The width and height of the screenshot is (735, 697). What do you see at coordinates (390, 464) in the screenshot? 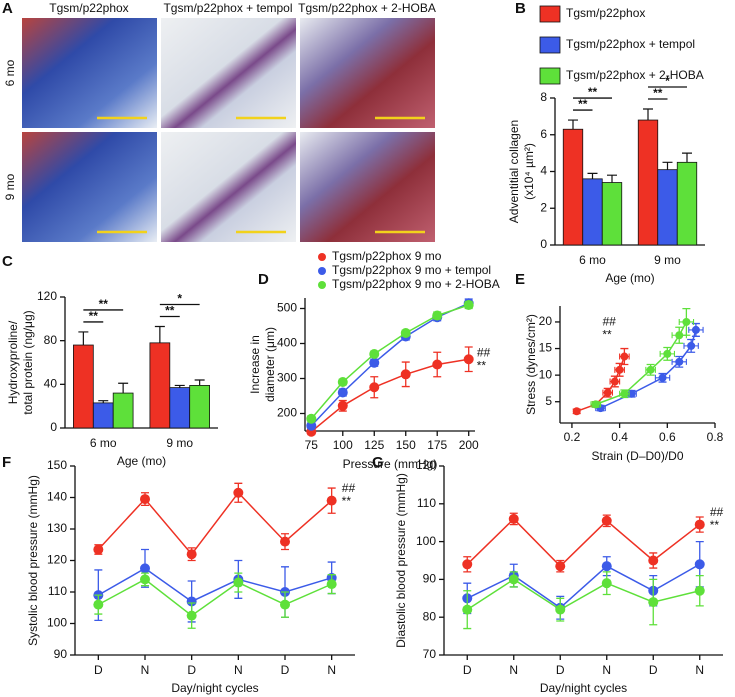
I see `x-axis-label: Pressure (mmHg)` at bounding box center [390, 464].